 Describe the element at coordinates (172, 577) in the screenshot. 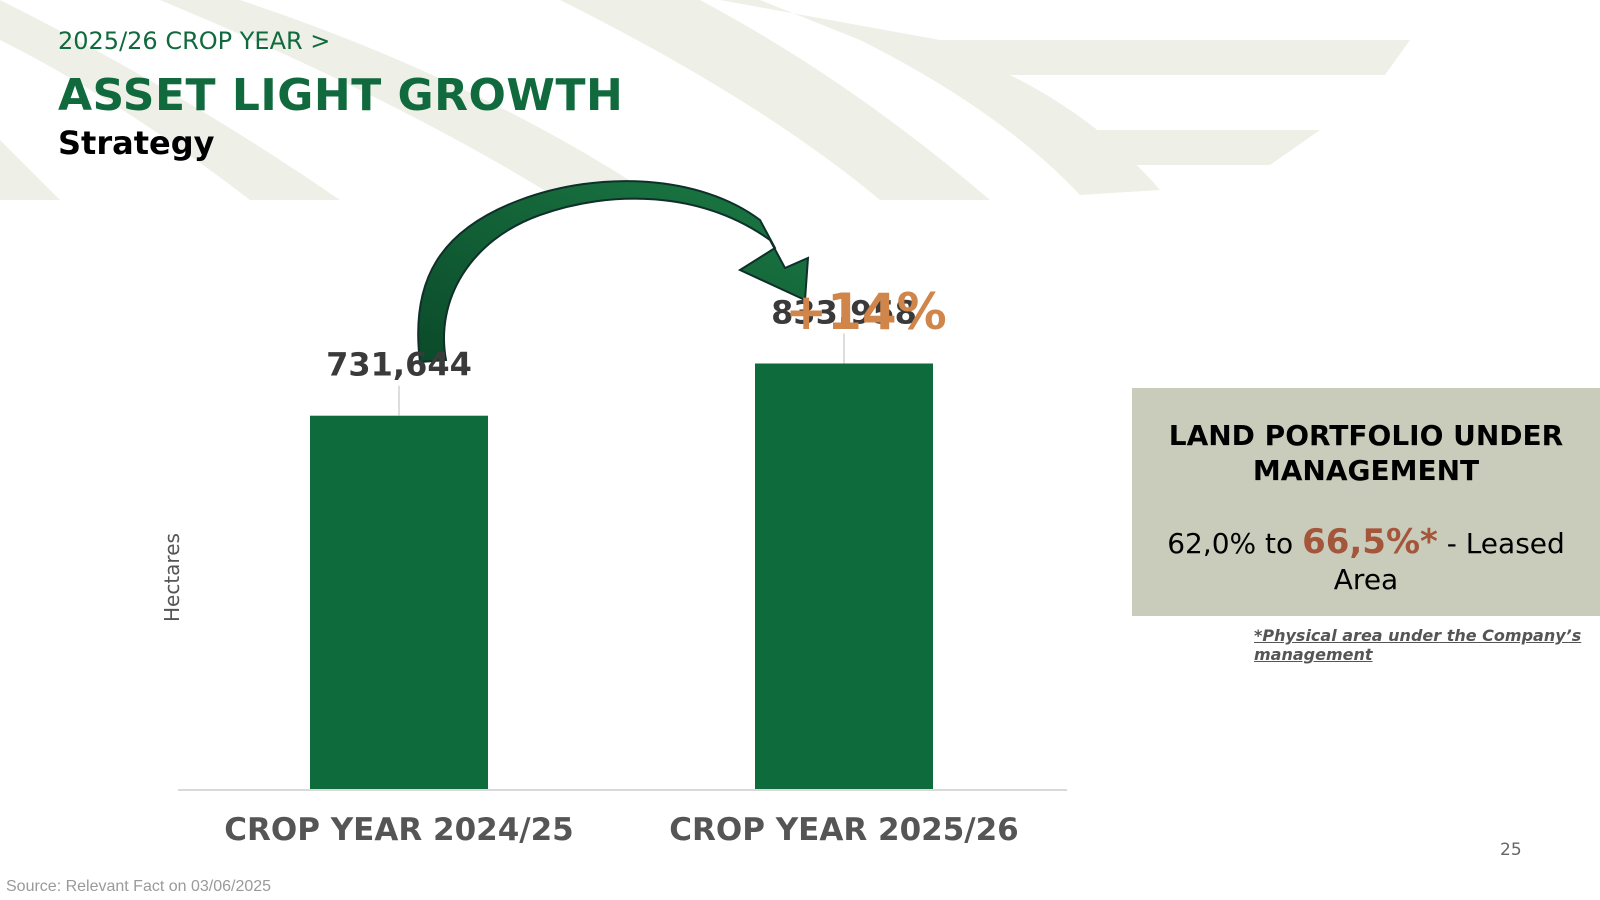

I see `y-axis-label: Hectares` at that location.